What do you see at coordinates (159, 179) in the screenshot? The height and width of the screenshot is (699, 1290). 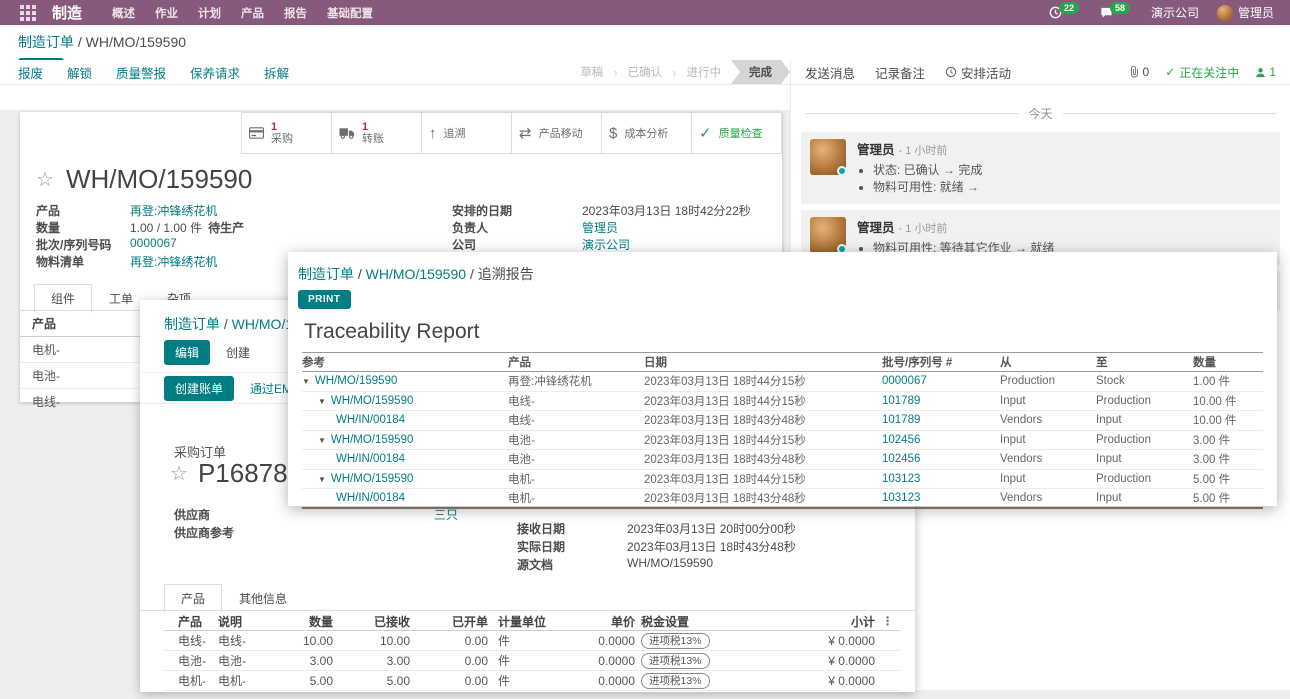 I see `mo-reference: WH/MO/159590` at bounding box center [159, 179].